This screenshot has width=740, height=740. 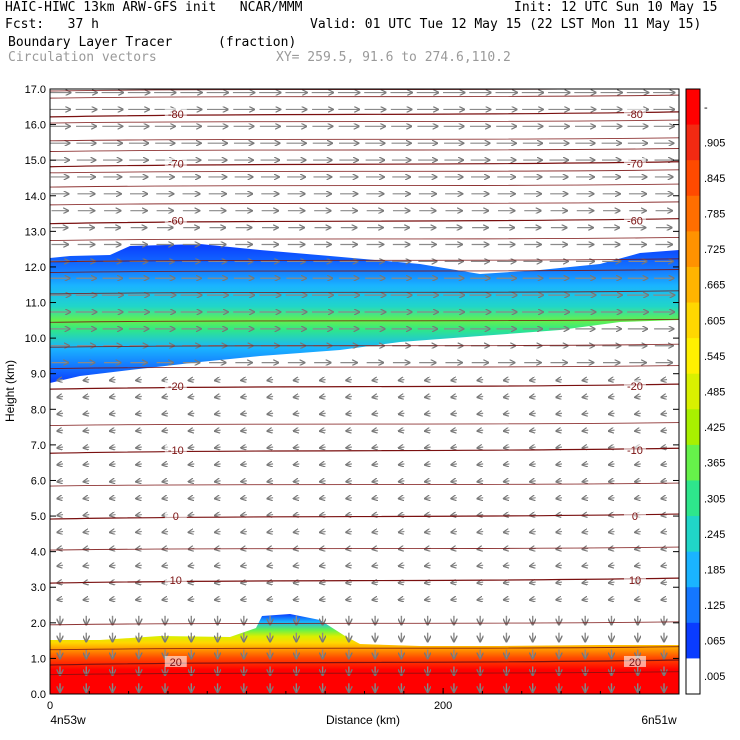 What do you see at coordinates (38, 553) in the screenshot?
I see `y-tick-label: 4.0` at bounding box center [38, 553].